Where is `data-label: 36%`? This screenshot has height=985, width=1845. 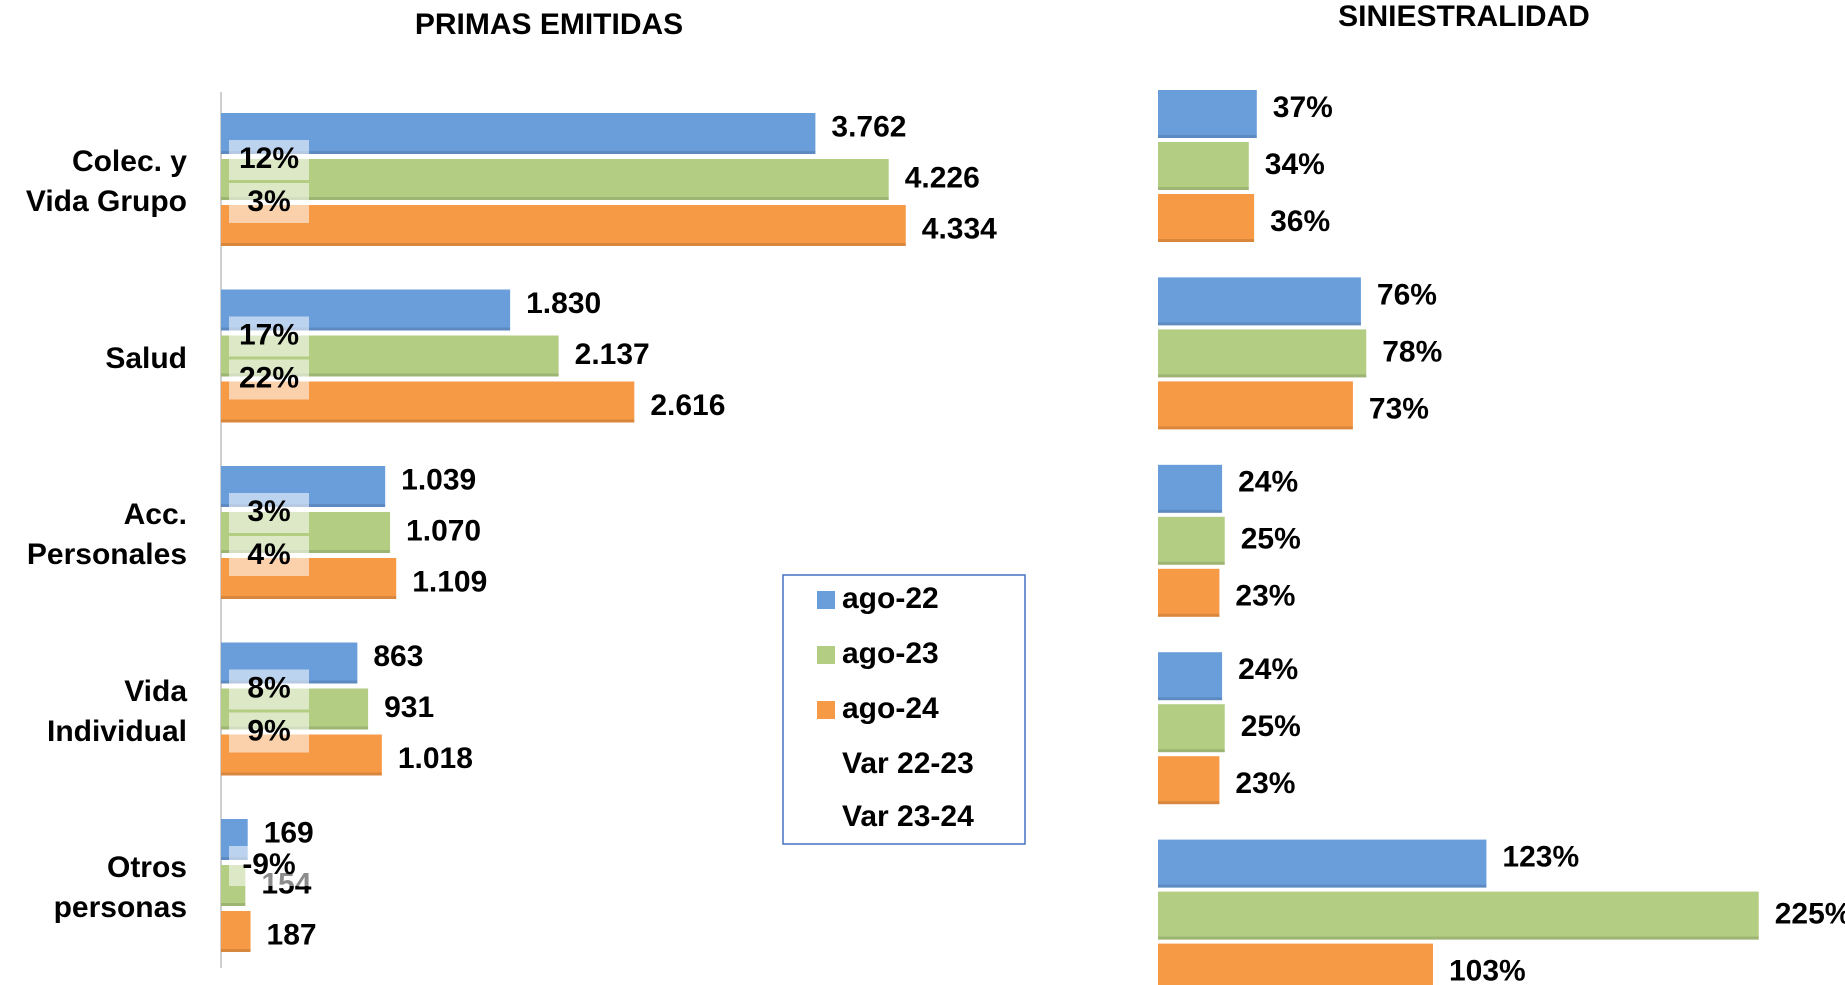
data-label: 36% is located at coordinates (1300, 221).